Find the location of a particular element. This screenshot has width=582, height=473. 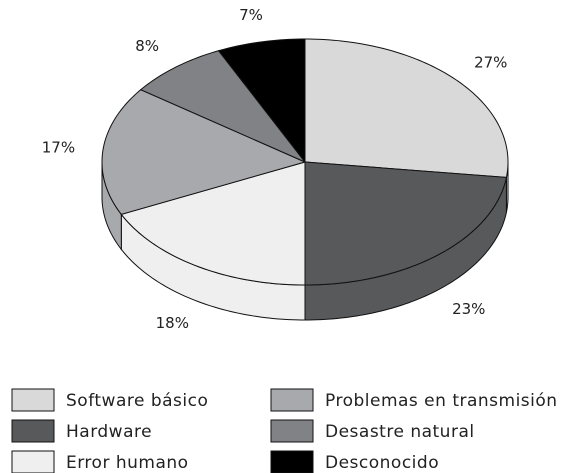

legend-label: Desastre natural is located at coordinates (400, 432).